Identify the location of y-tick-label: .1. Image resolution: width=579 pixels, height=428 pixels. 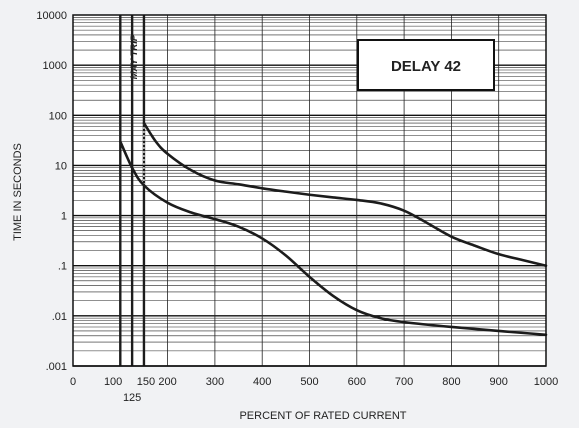
(62, 267).